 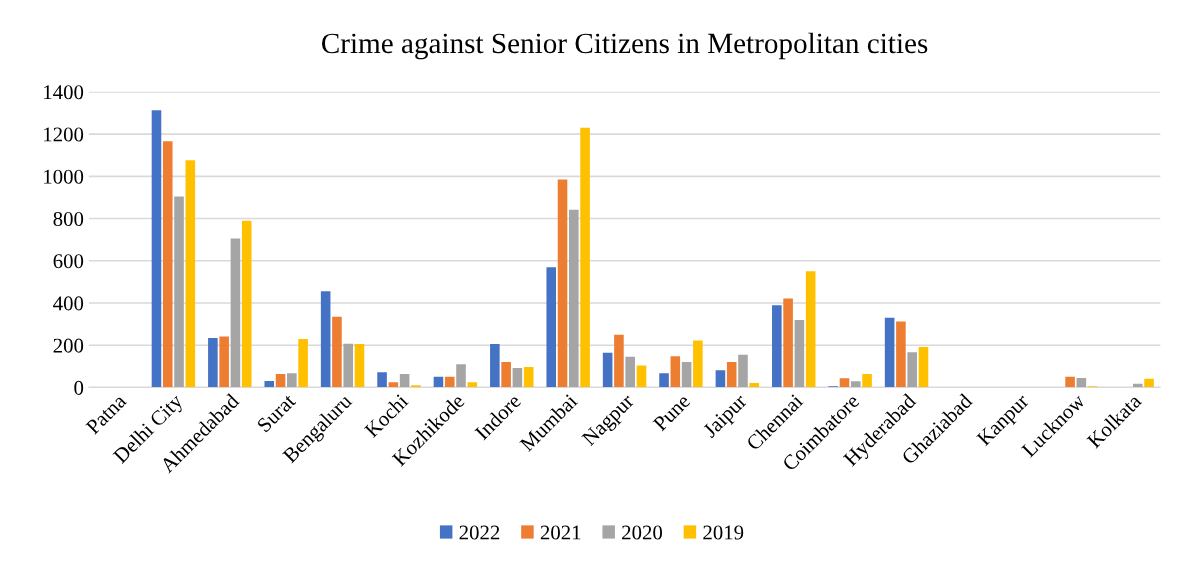 I want to click on y-tick-label: 1000, so click(x=64, y=176).